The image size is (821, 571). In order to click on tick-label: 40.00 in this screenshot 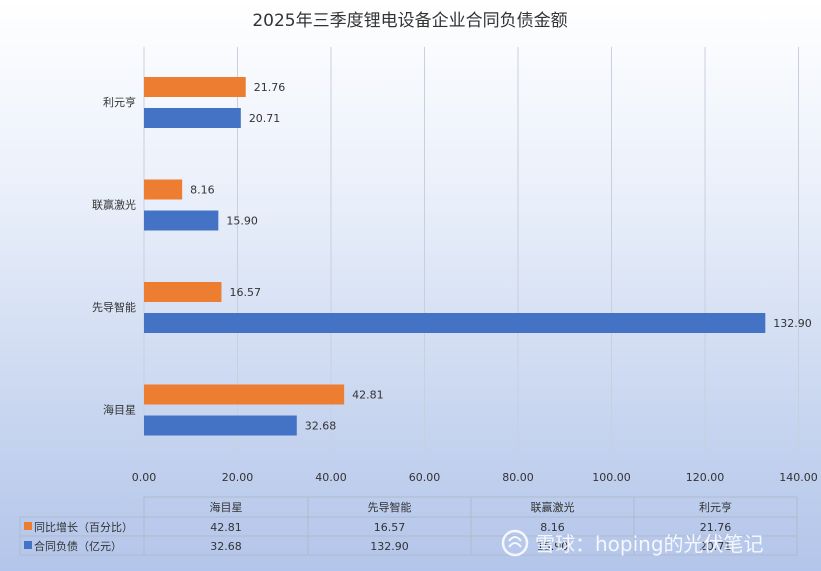, I will do `click(331, 477)`.